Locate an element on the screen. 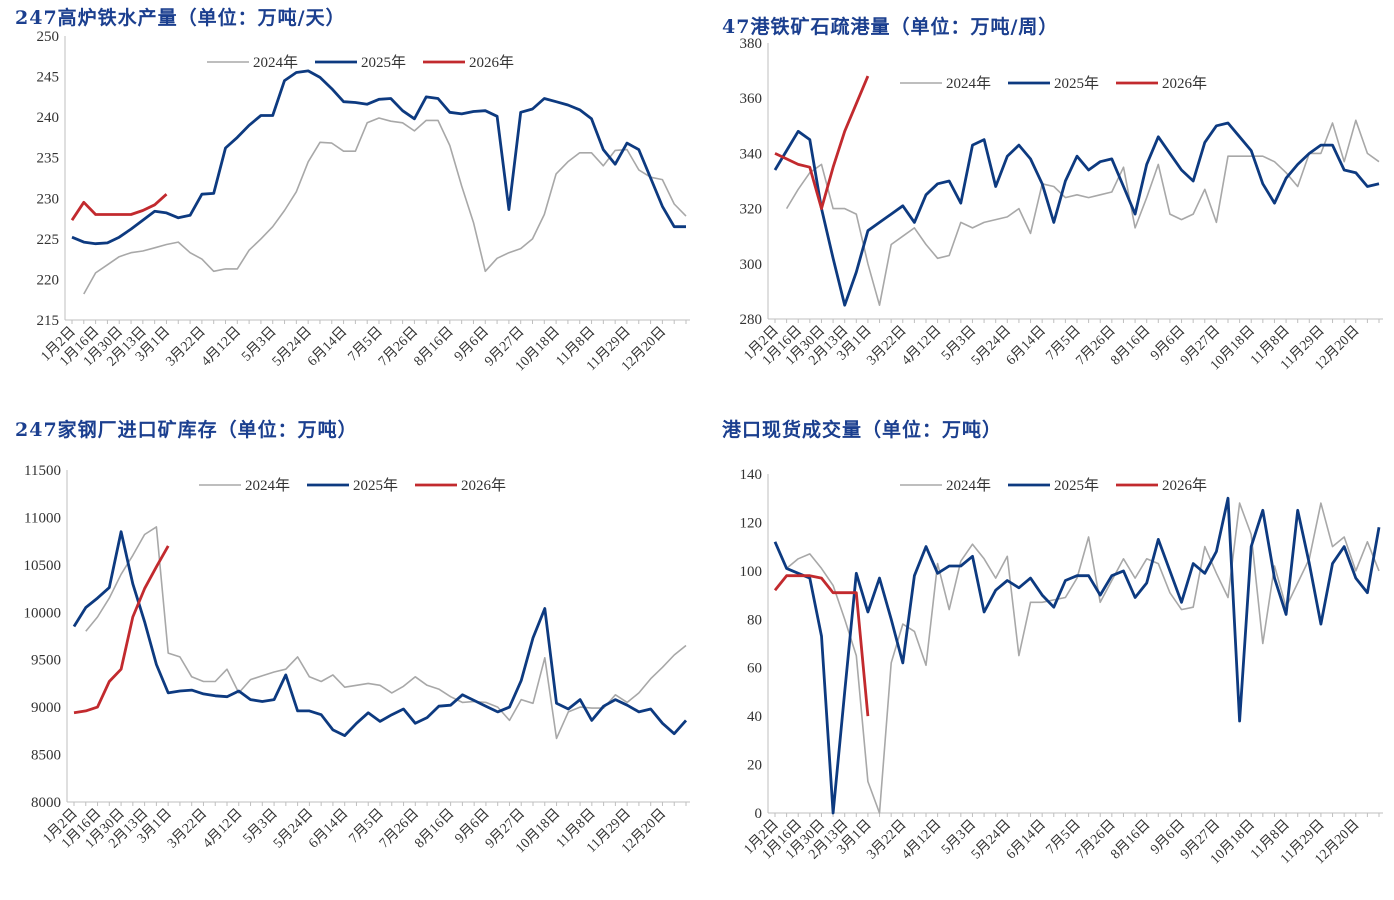  y-tick-label: 380 is located at coordinates (751, 44).